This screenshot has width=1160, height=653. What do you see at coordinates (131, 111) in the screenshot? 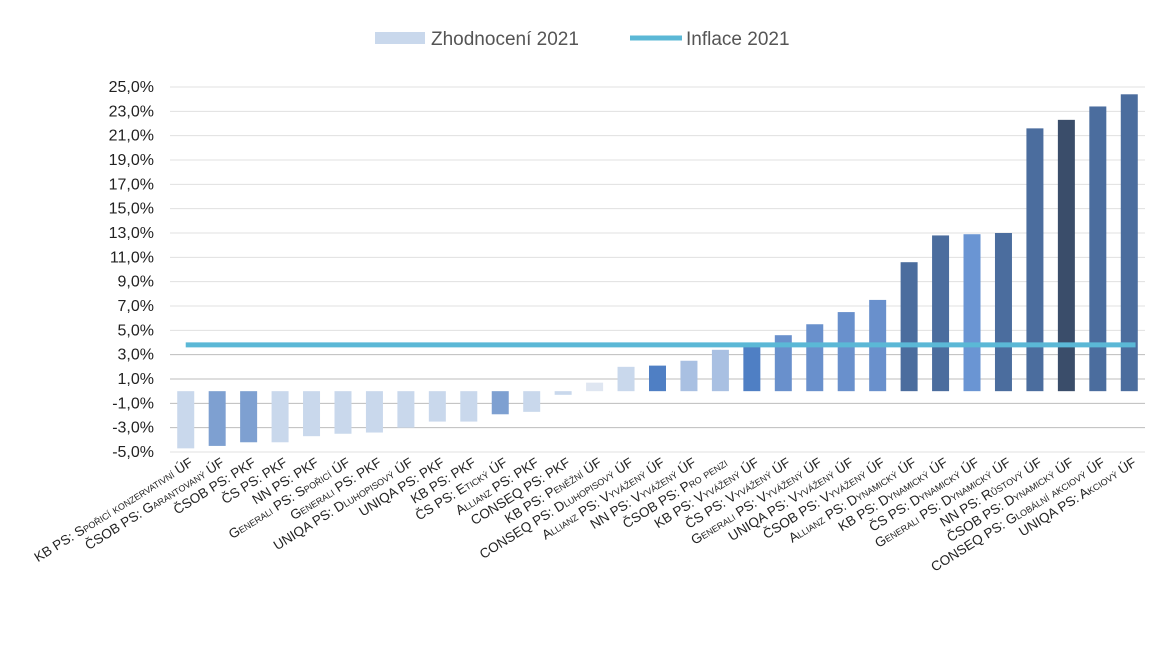
I see `y-tick-label: 23,0%` at bounding box center [131, 111].